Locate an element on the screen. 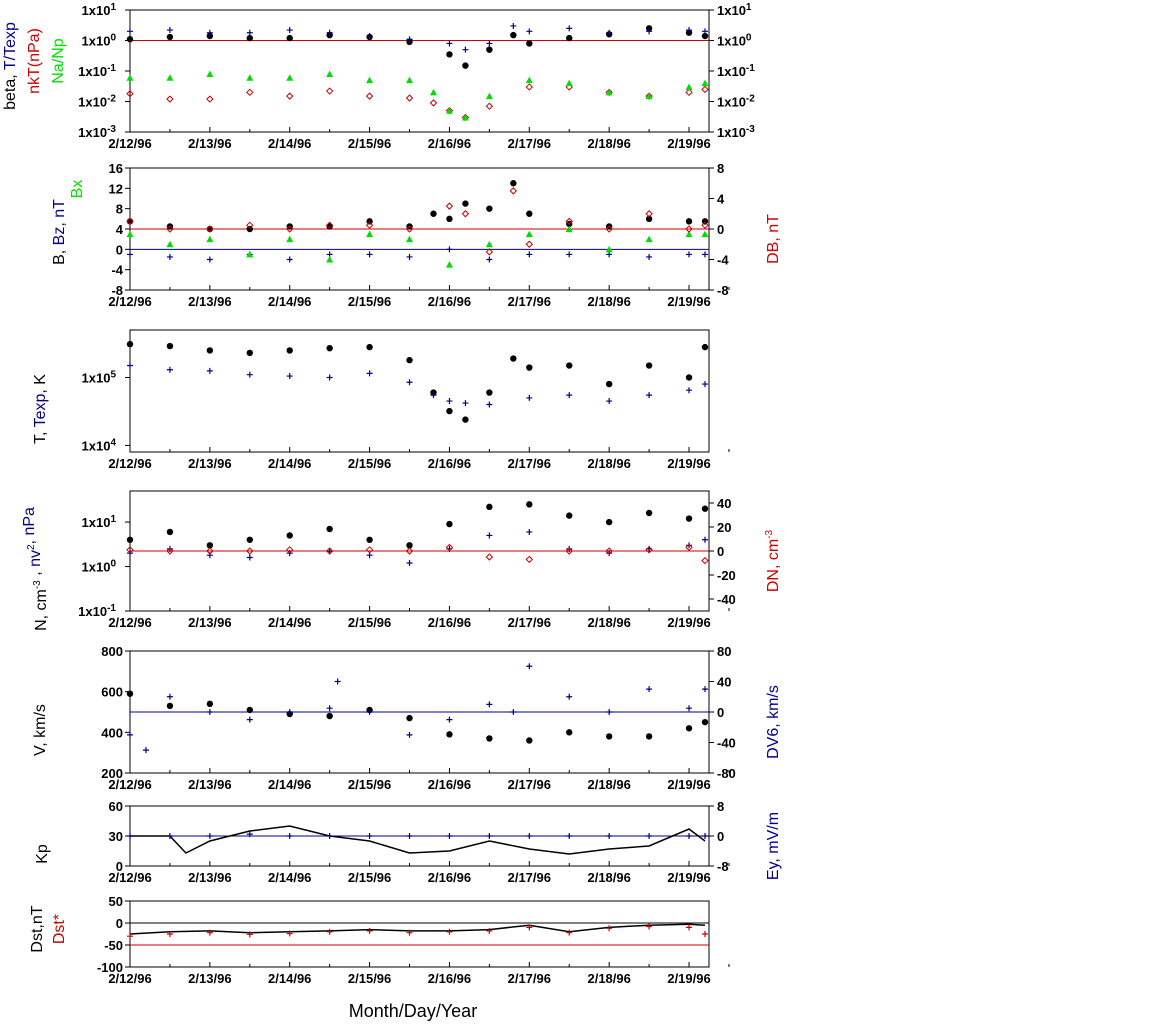 This screenshot has width=1152, height=1024. y-tick-label: 200 is located at coordinates (112, 773).